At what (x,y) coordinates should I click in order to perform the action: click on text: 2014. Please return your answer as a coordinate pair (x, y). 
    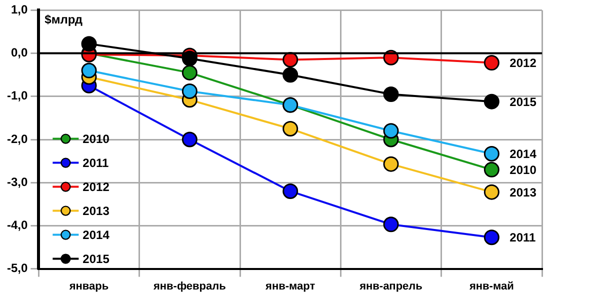
    Looking at the image, I should click on (523, 154).